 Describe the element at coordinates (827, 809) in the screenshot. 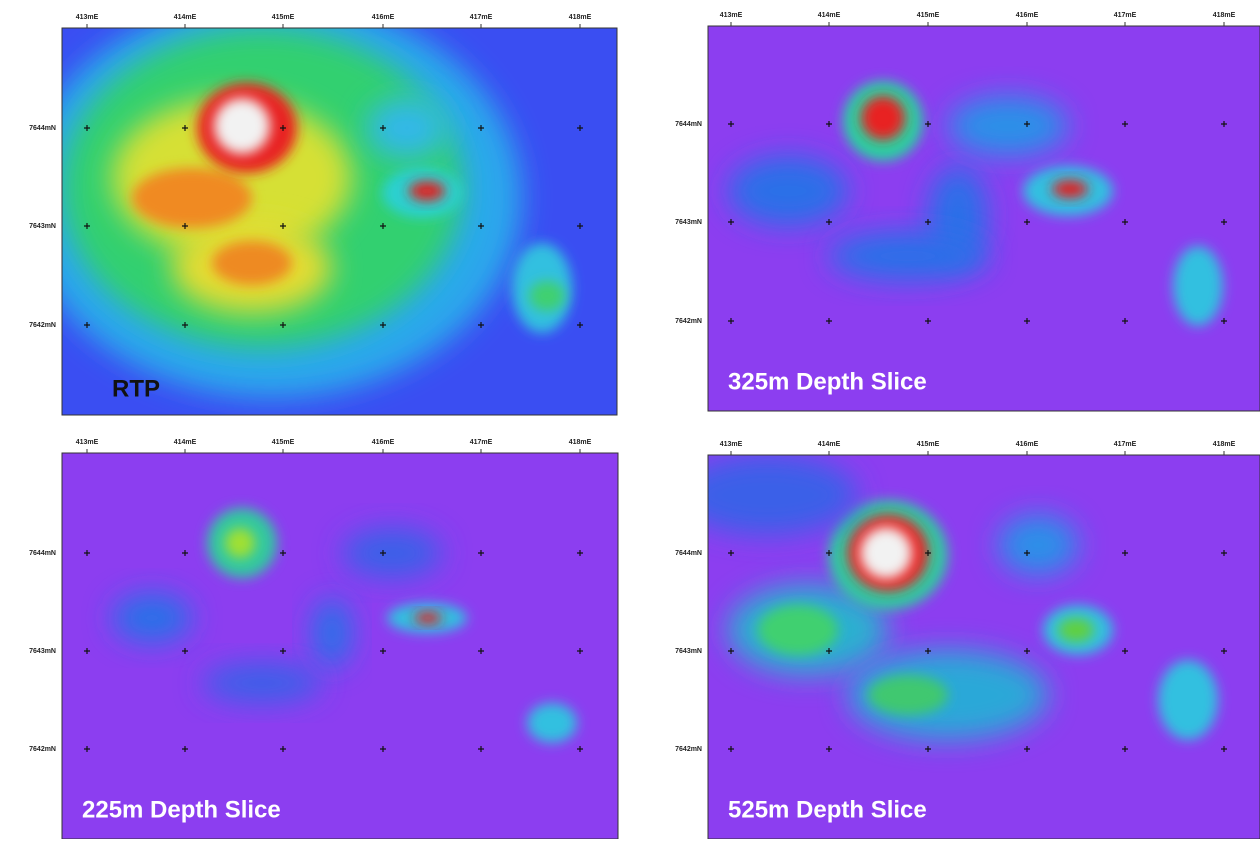

I see `panel-title: 525m Depth Slice` at that location.